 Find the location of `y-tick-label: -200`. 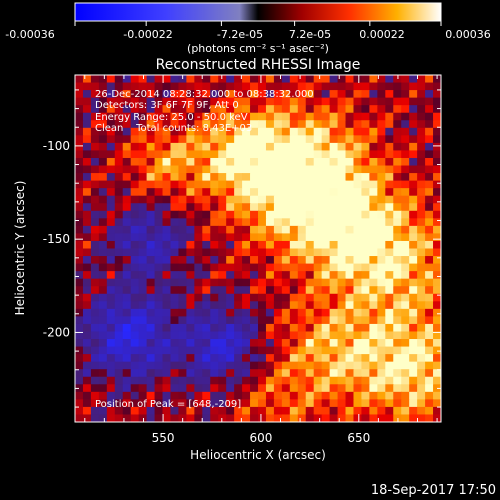

y-tick-label: -200 is located at coordinates (56, 332).